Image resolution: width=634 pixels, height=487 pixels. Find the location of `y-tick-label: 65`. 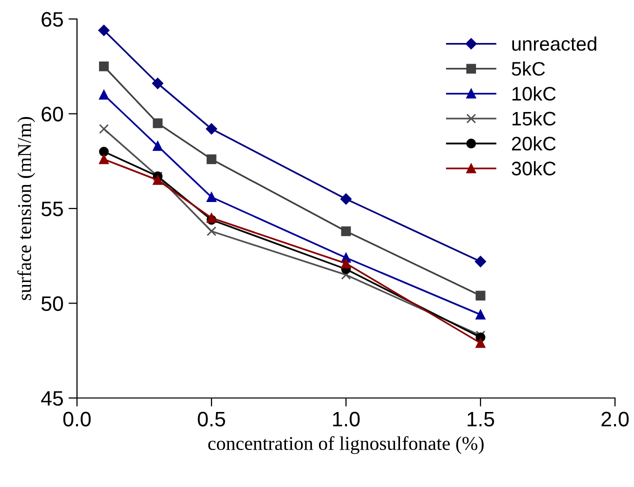

y-tick-label: 65 is located at coordinates (52, 19).